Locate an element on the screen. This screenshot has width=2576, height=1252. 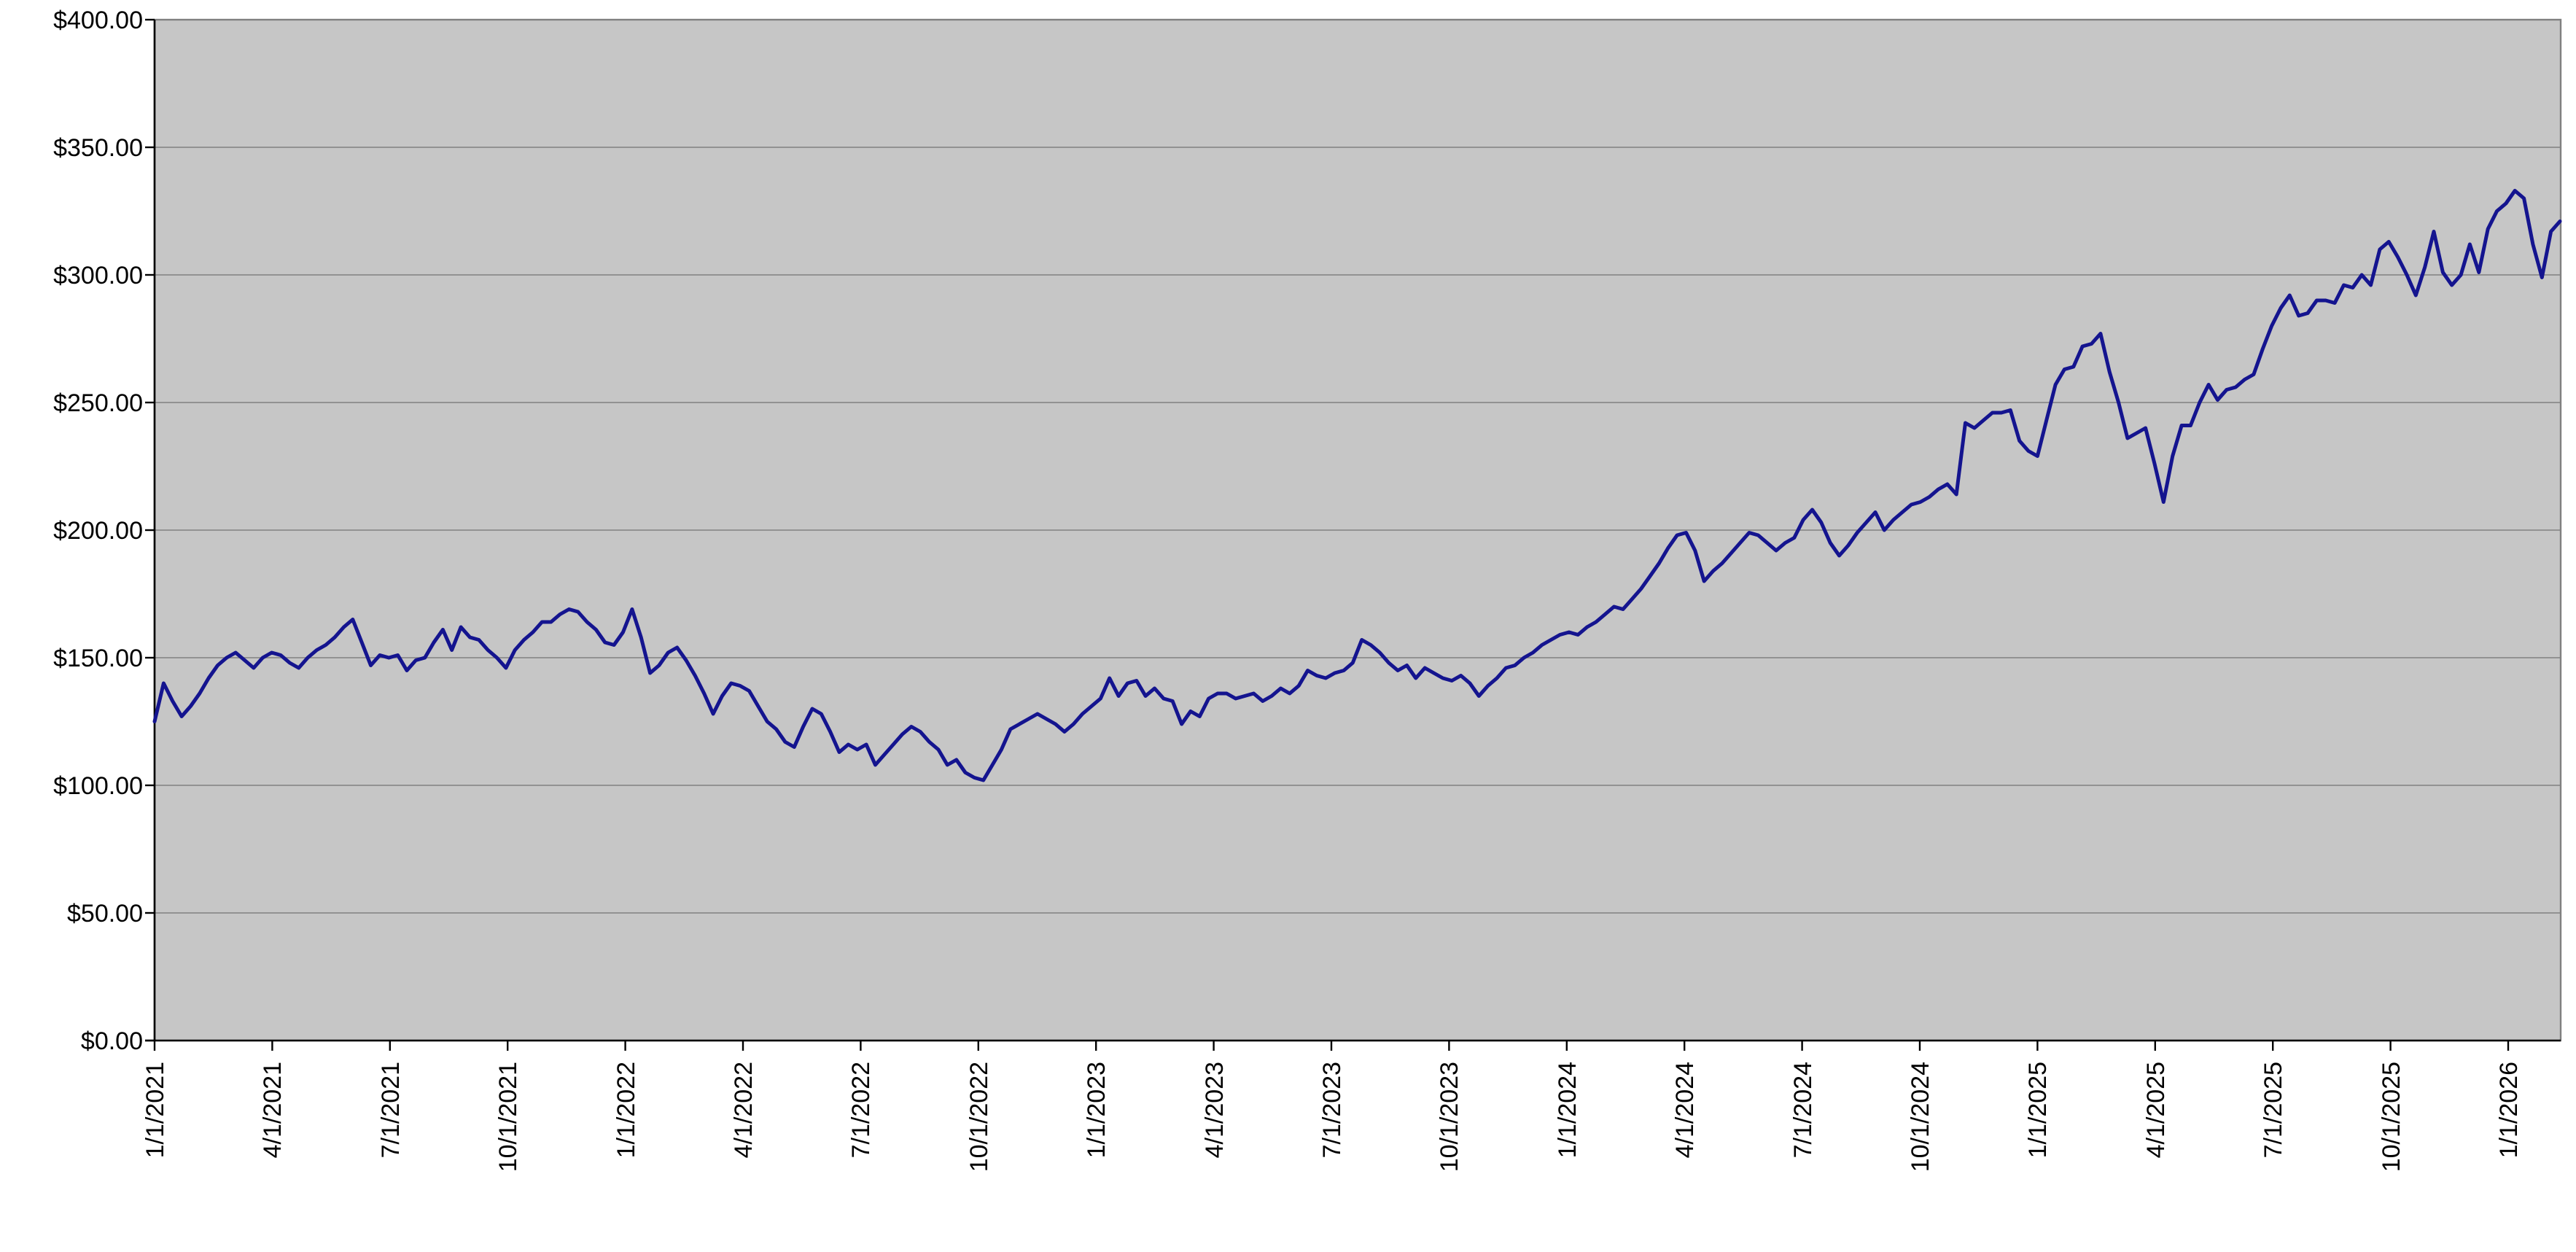
y-tick-label: $300.00 is located at coordinates (98, 275).